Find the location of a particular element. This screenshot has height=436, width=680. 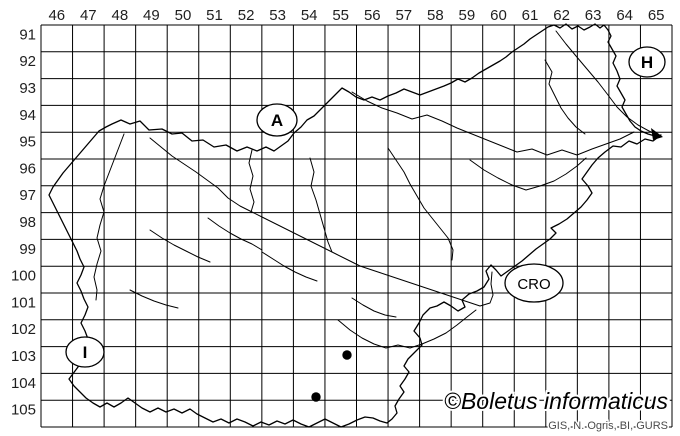

attribution-text: GIS, N. Ogris, BI, GURS is located at coordinates (608, 426).